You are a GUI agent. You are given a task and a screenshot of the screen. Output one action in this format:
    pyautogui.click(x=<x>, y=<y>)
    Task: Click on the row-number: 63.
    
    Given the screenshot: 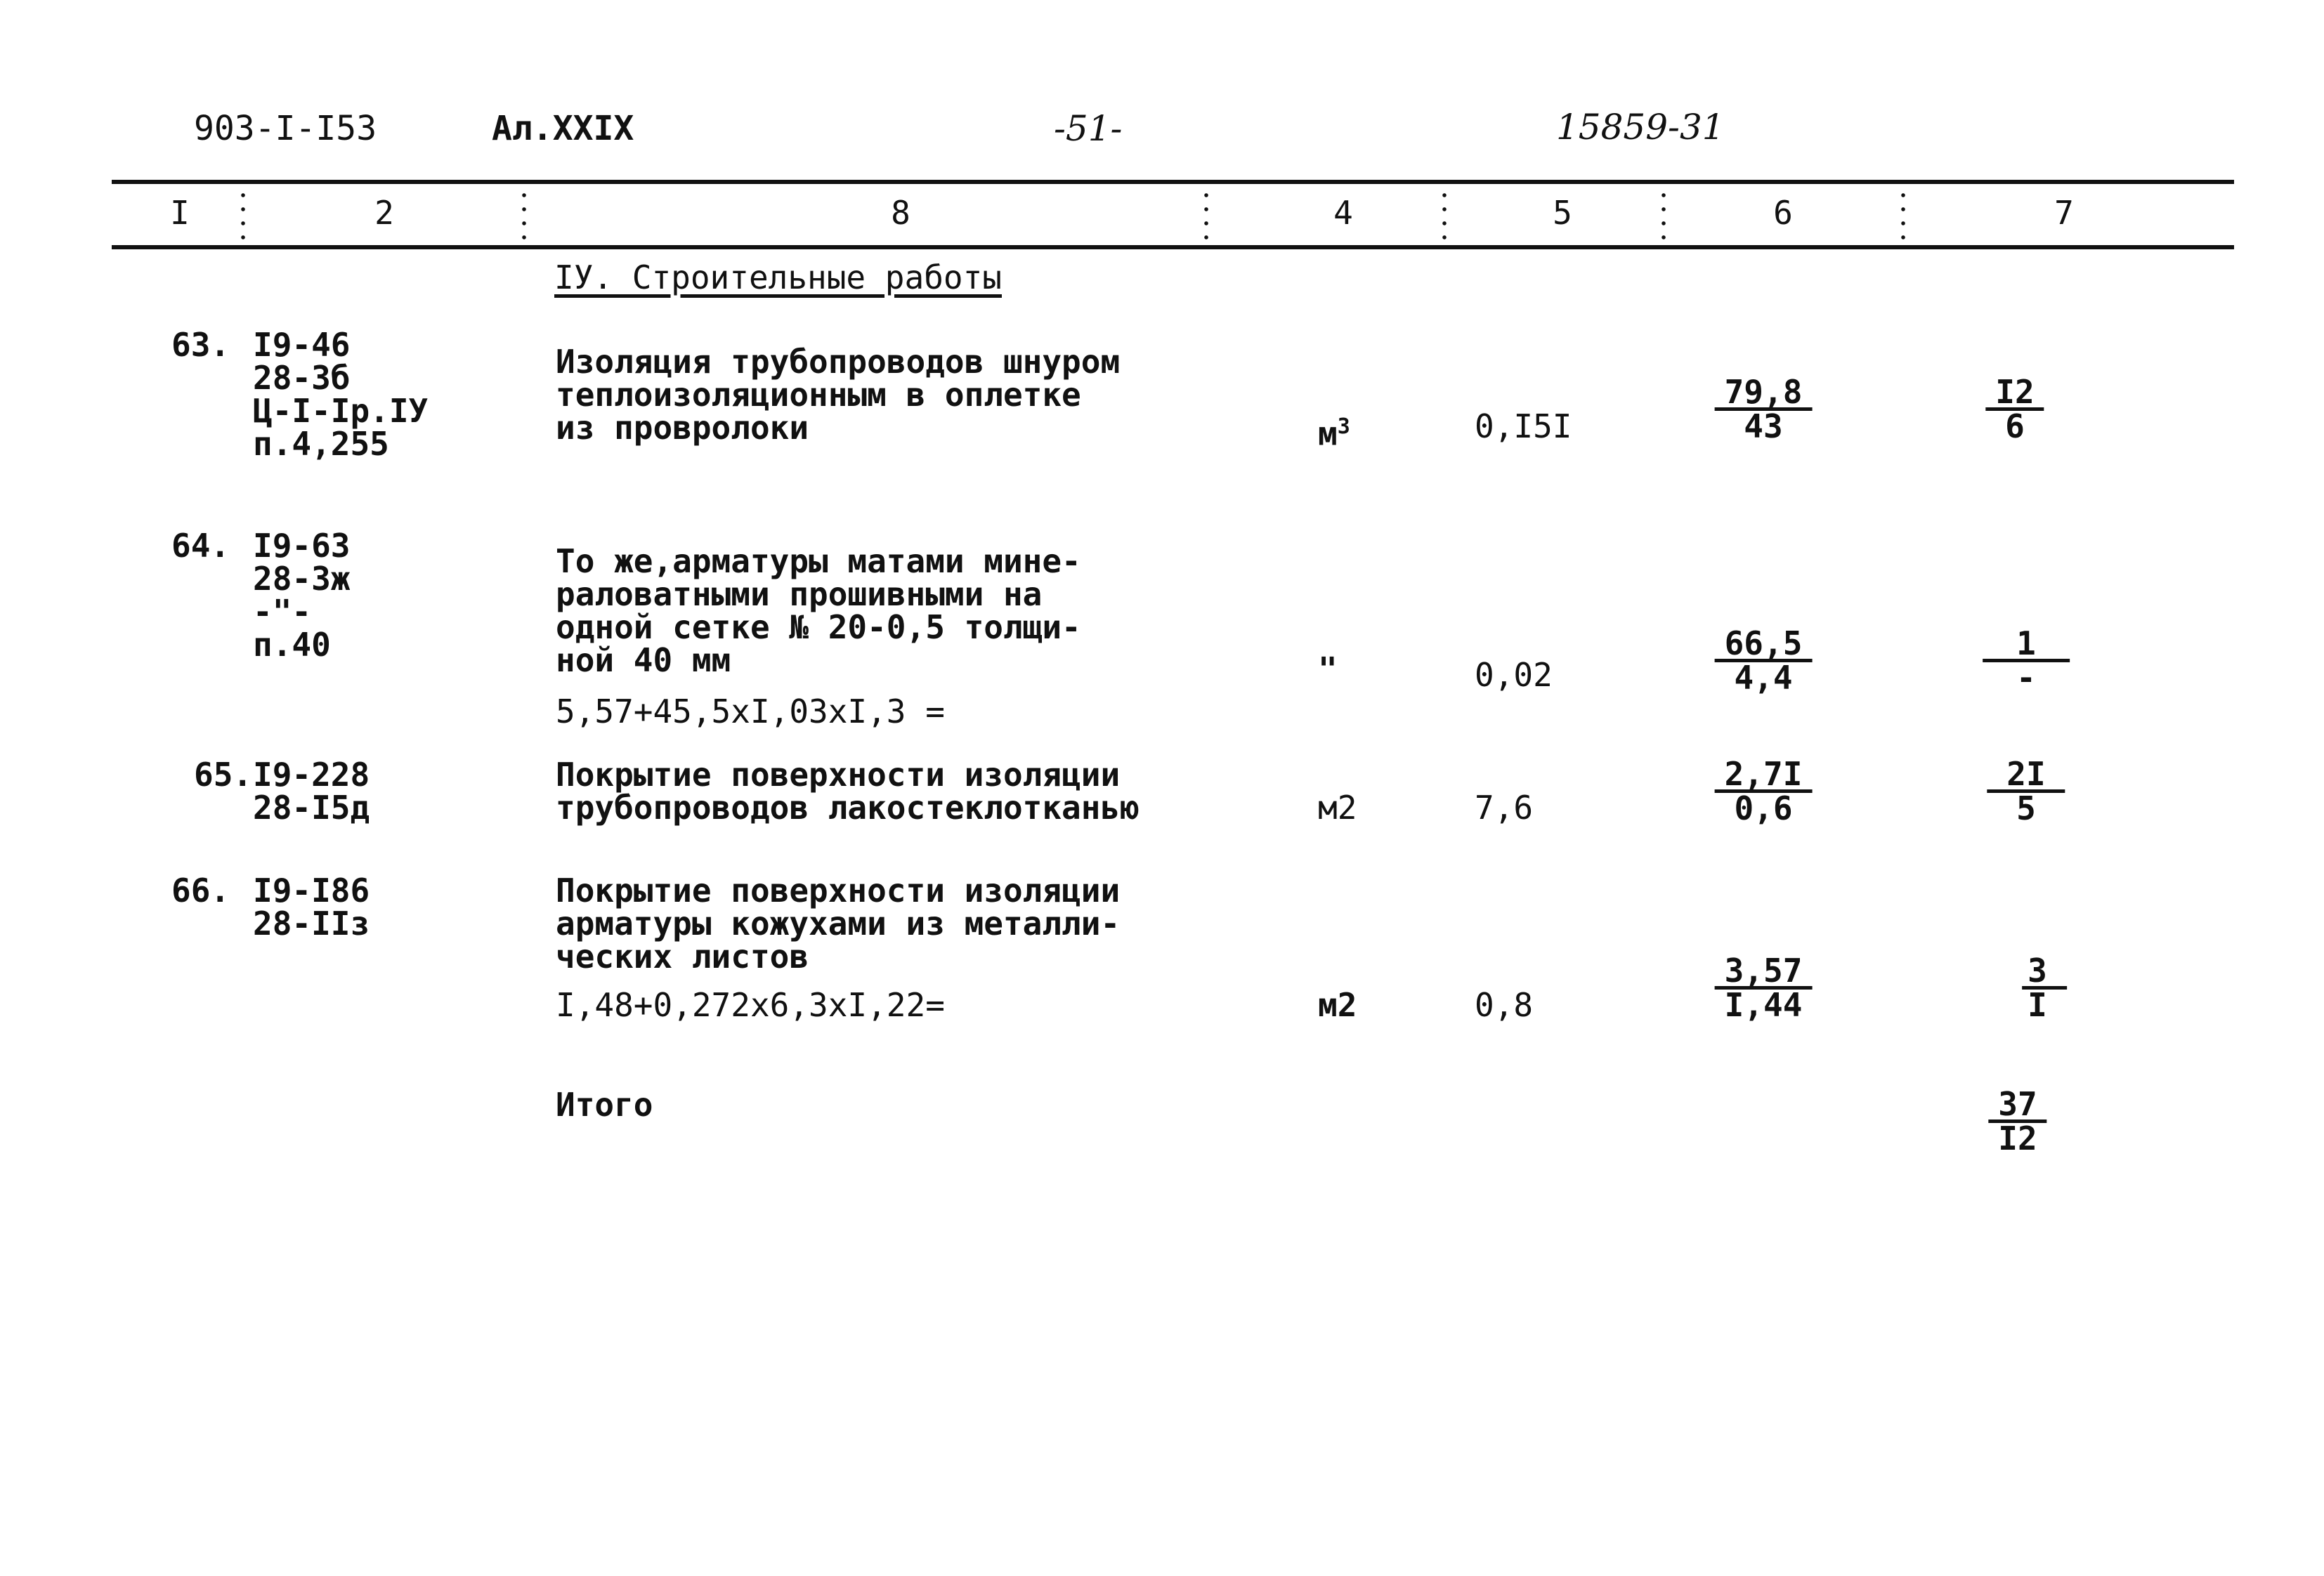 What is the action you would take?
    pyautogui.click(x=200, y=345)
    